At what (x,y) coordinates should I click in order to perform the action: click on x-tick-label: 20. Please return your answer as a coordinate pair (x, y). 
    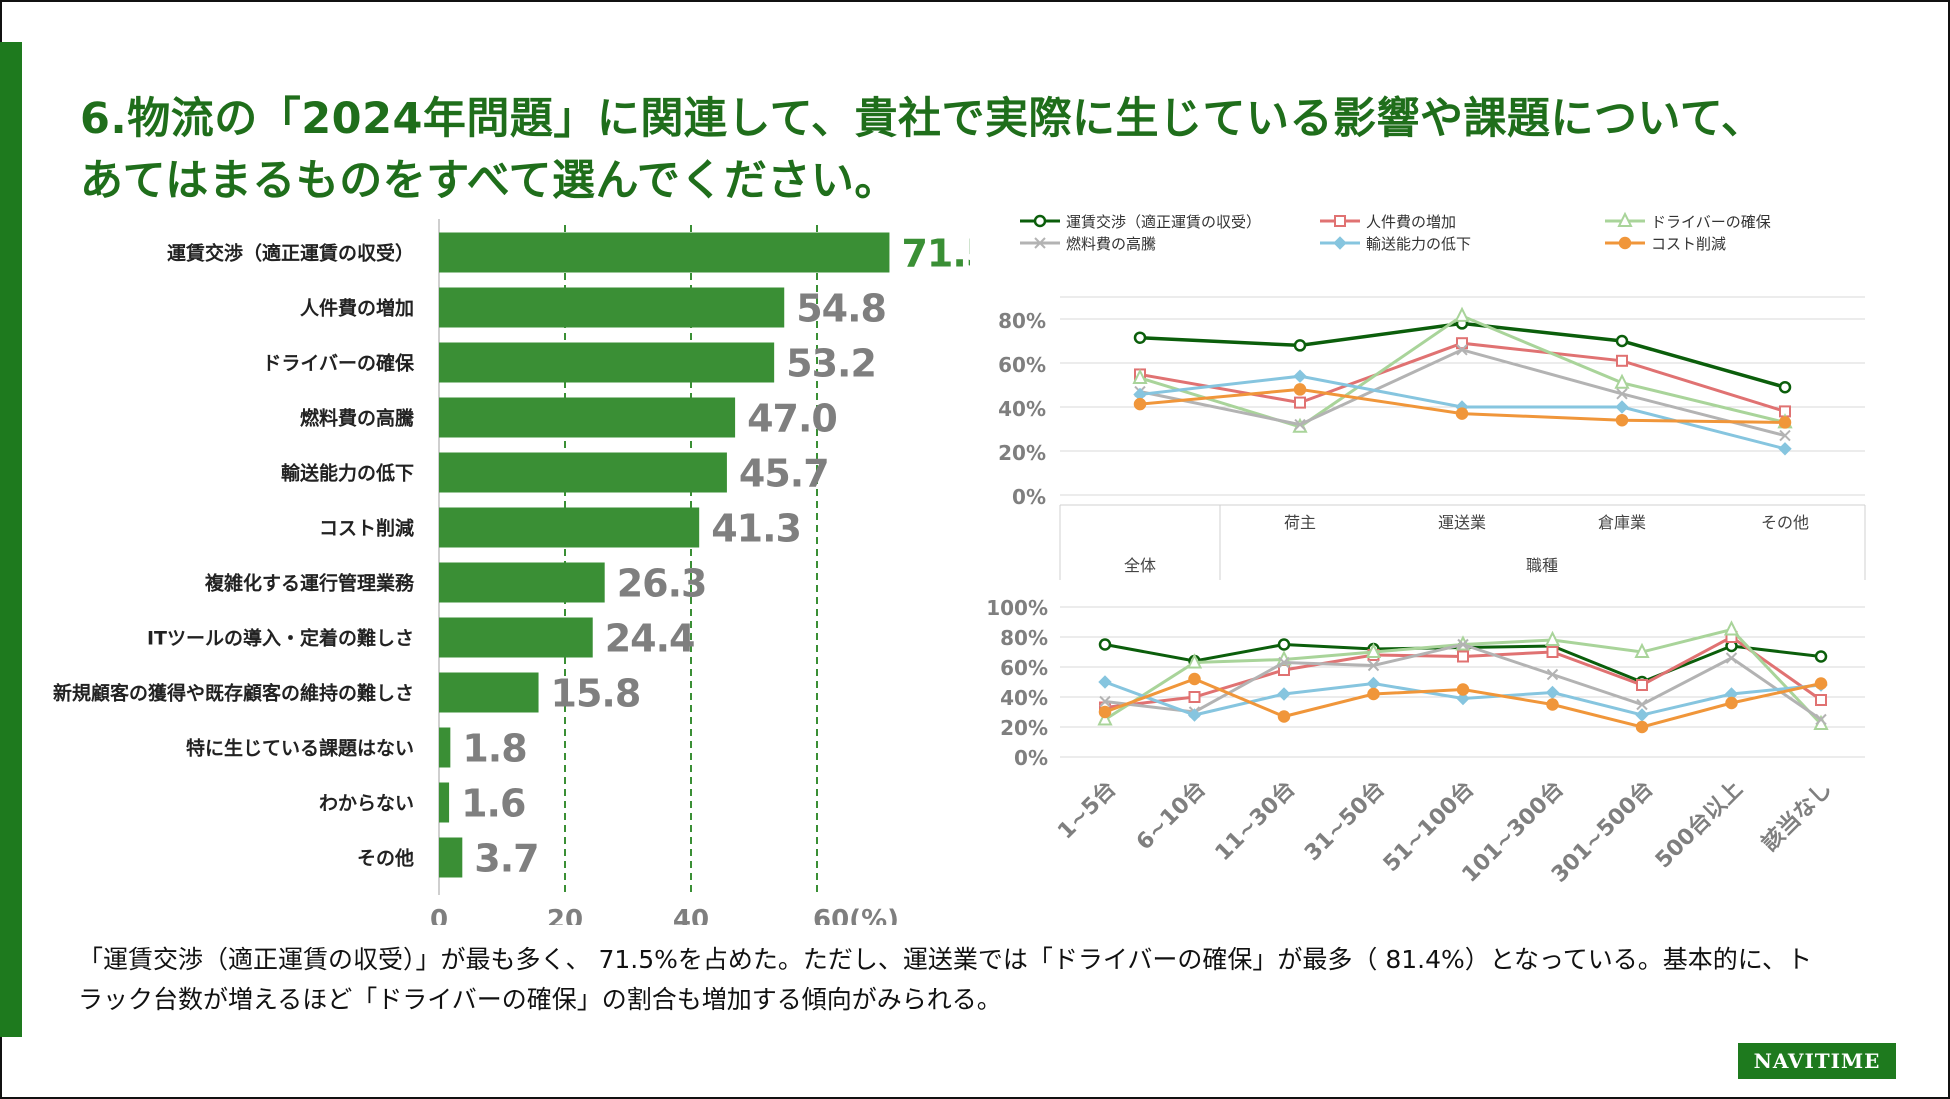
    Looking at the image, I should click on (565, 915).